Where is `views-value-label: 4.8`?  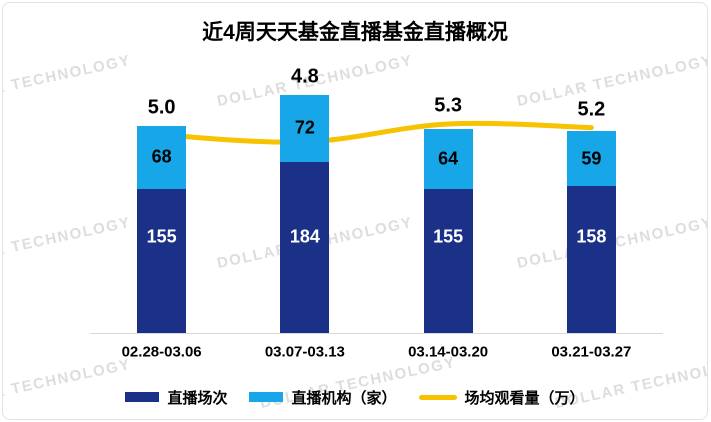 views-value-label: 4.8 is located at coordinates (304, 76).